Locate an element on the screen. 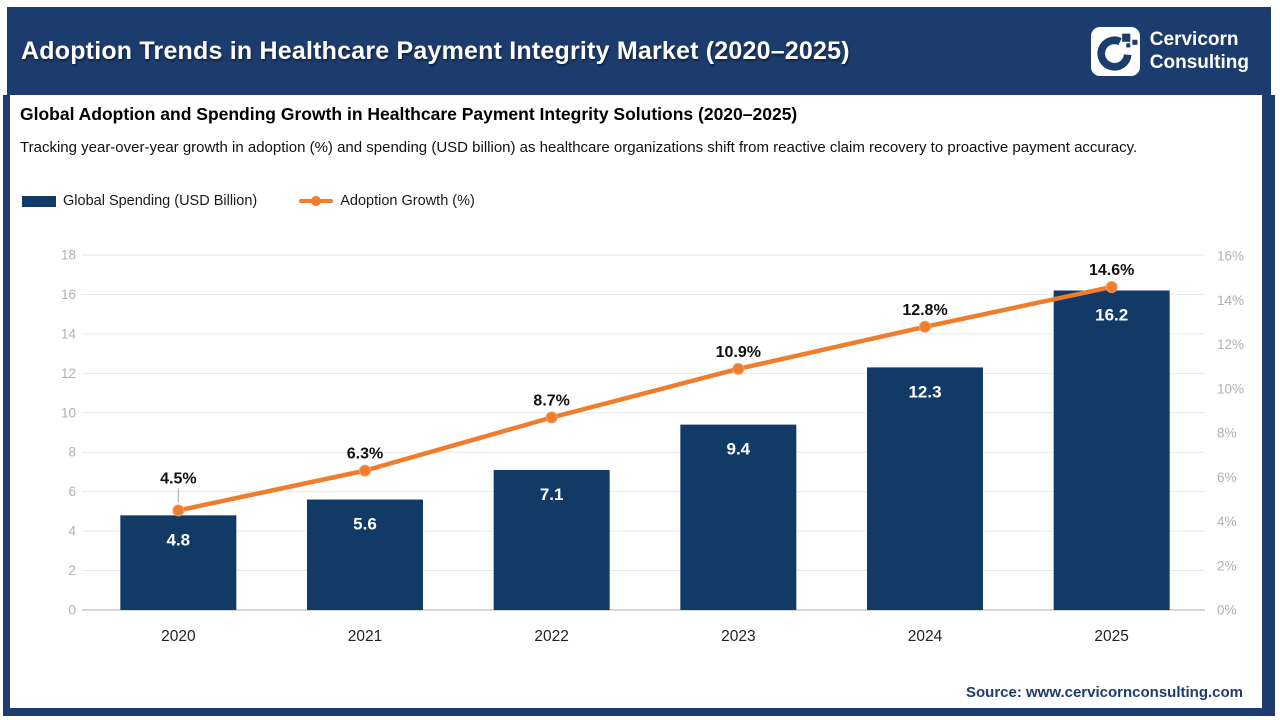 The width and height of the screenshot is (1280, 720). svg-text: 6% is located at coordinates (1227, 477).